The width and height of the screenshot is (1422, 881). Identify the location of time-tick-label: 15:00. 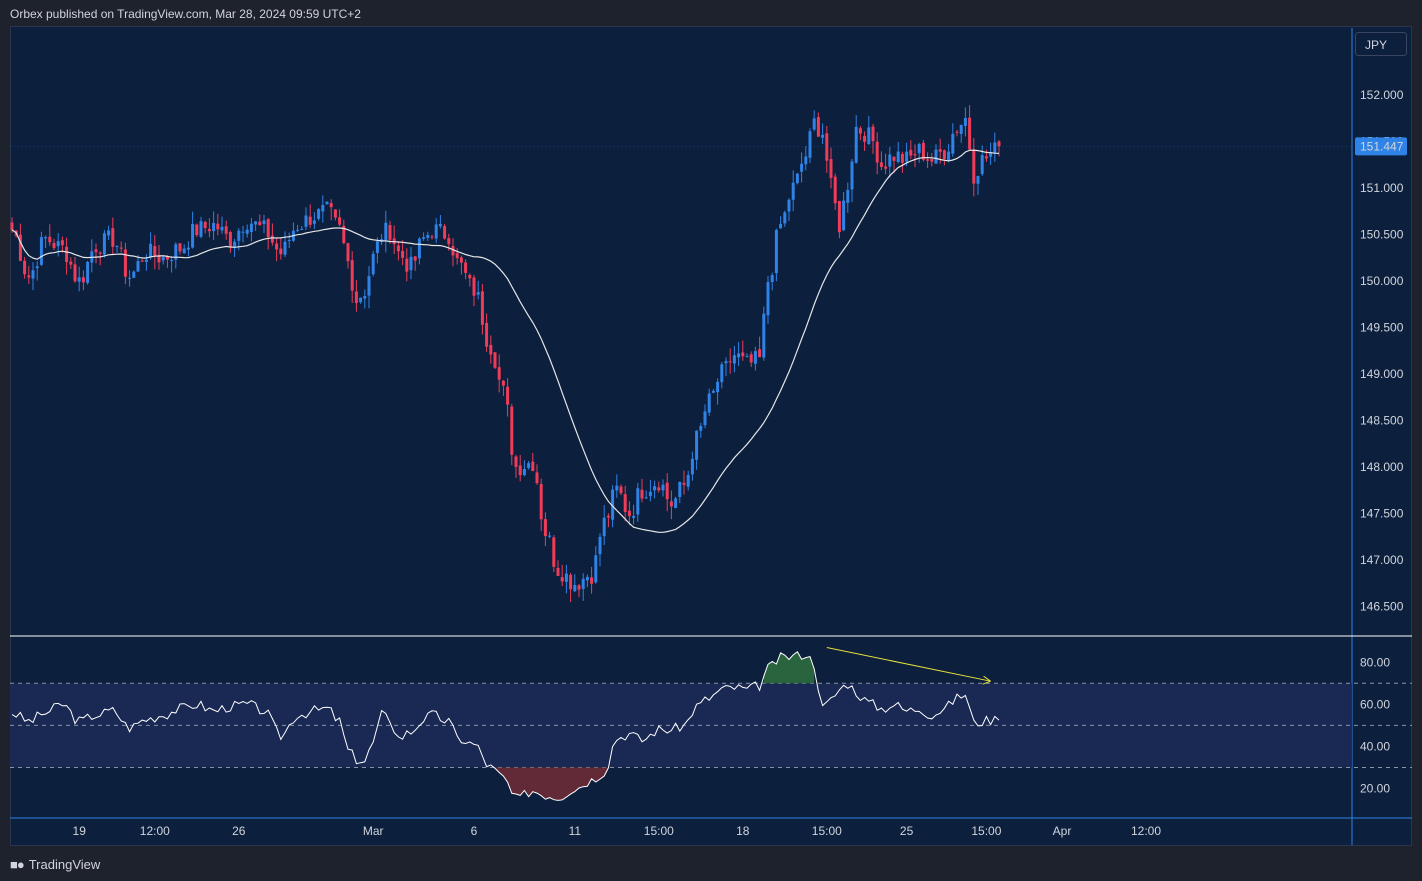
(986, 831).